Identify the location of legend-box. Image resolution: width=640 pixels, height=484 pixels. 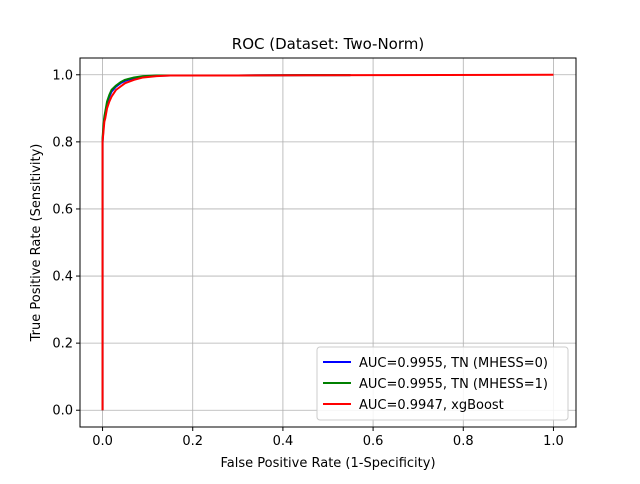
(442, 383).